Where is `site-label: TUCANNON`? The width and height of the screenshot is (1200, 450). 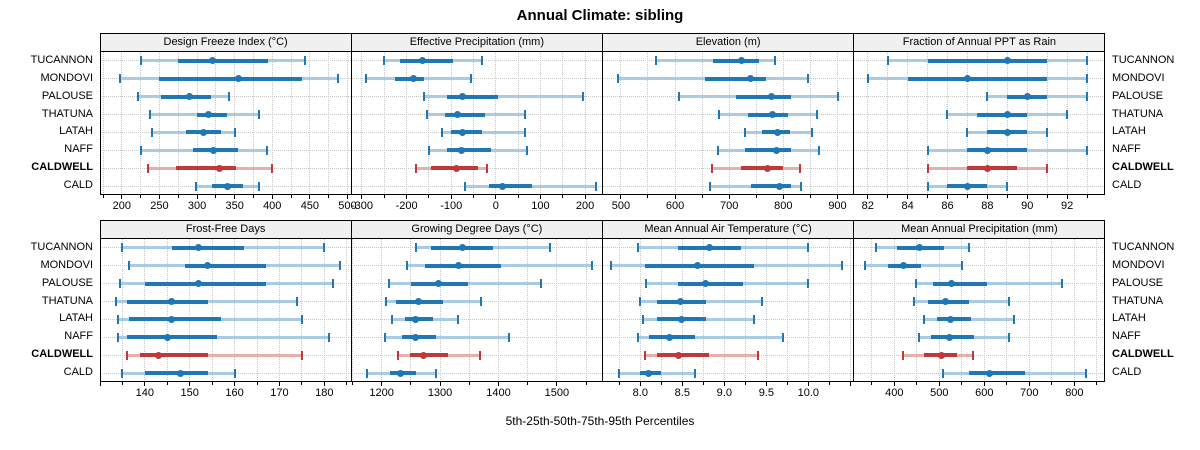
site-label: TUCANNON is located at coordinates (61, 246).